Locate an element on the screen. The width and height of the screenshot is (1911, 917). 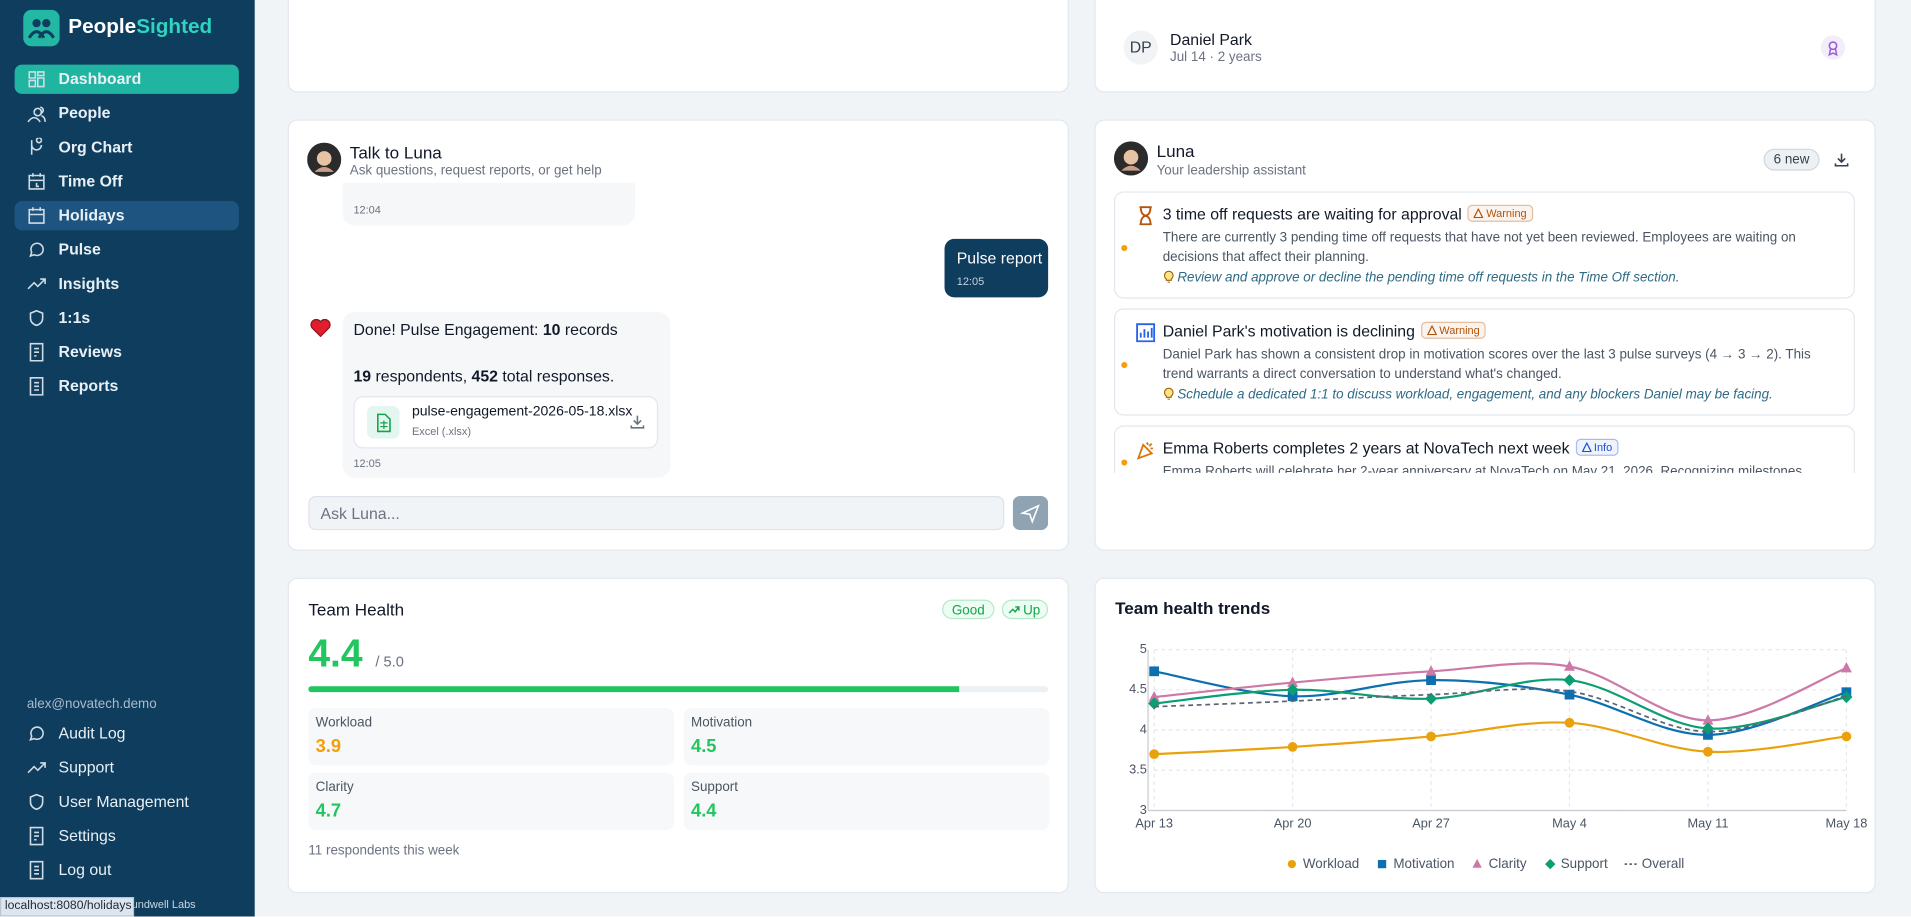
nav-item: User Management is located at coordinates (127, 801).